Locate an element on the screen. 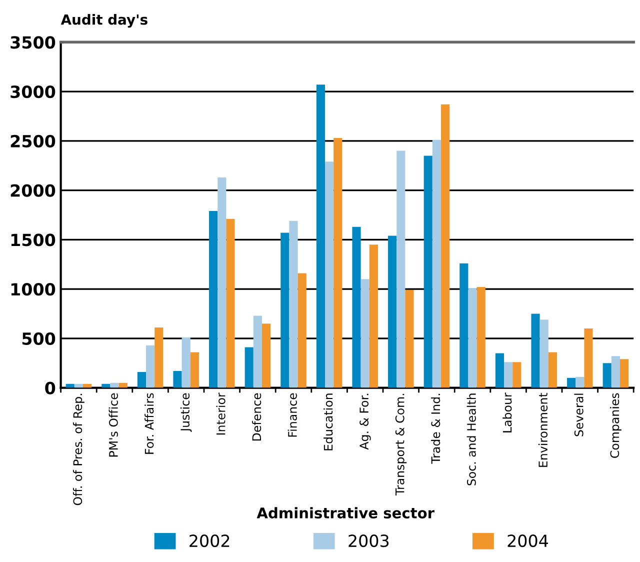 This screenshot has width=640, height=562. x-tick-label: Defence is located at coordinates (257, 416).